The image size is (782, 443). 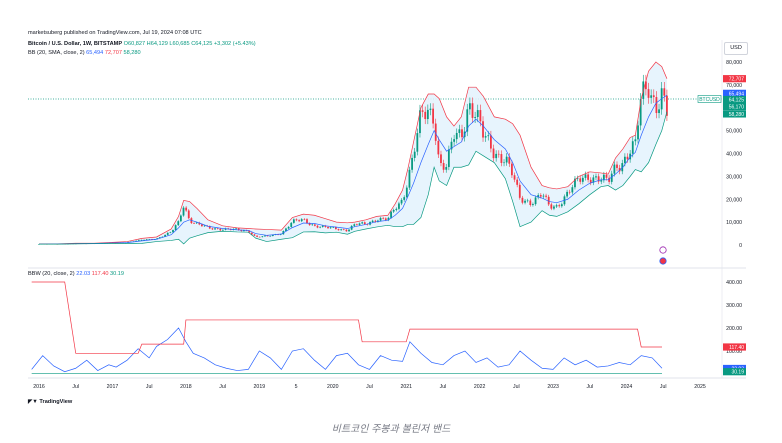 I want to click on bbw-tick-label: 200.00, so click(x=734, y=329).